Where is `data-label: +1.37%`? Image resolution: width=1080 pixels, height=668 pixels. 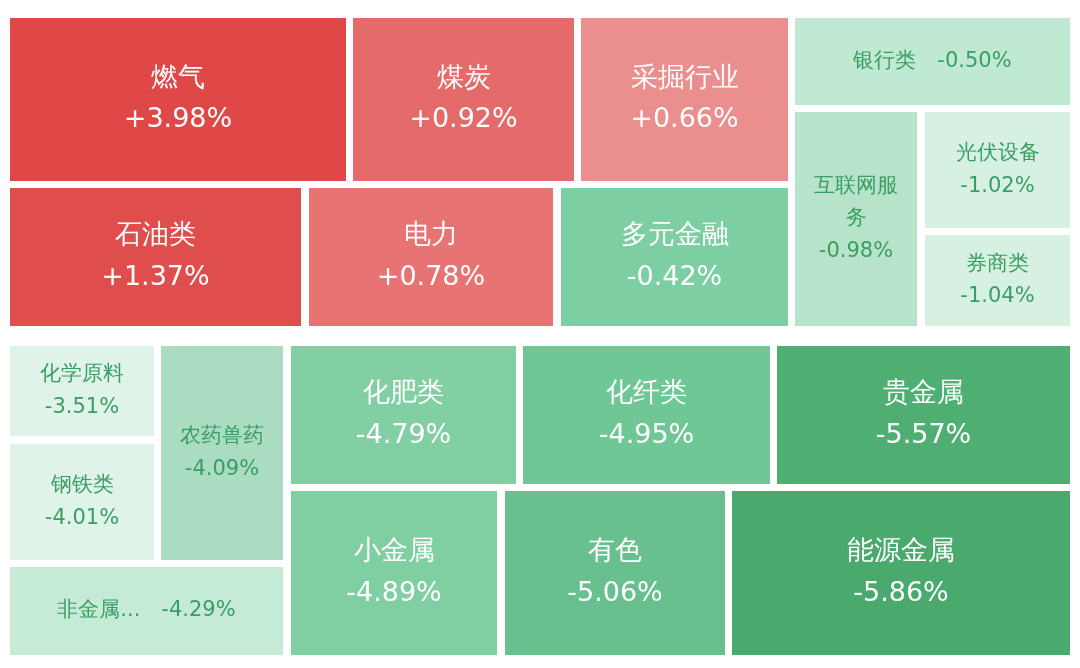
data-label: +1.37% is located at coordinates (155, 275).